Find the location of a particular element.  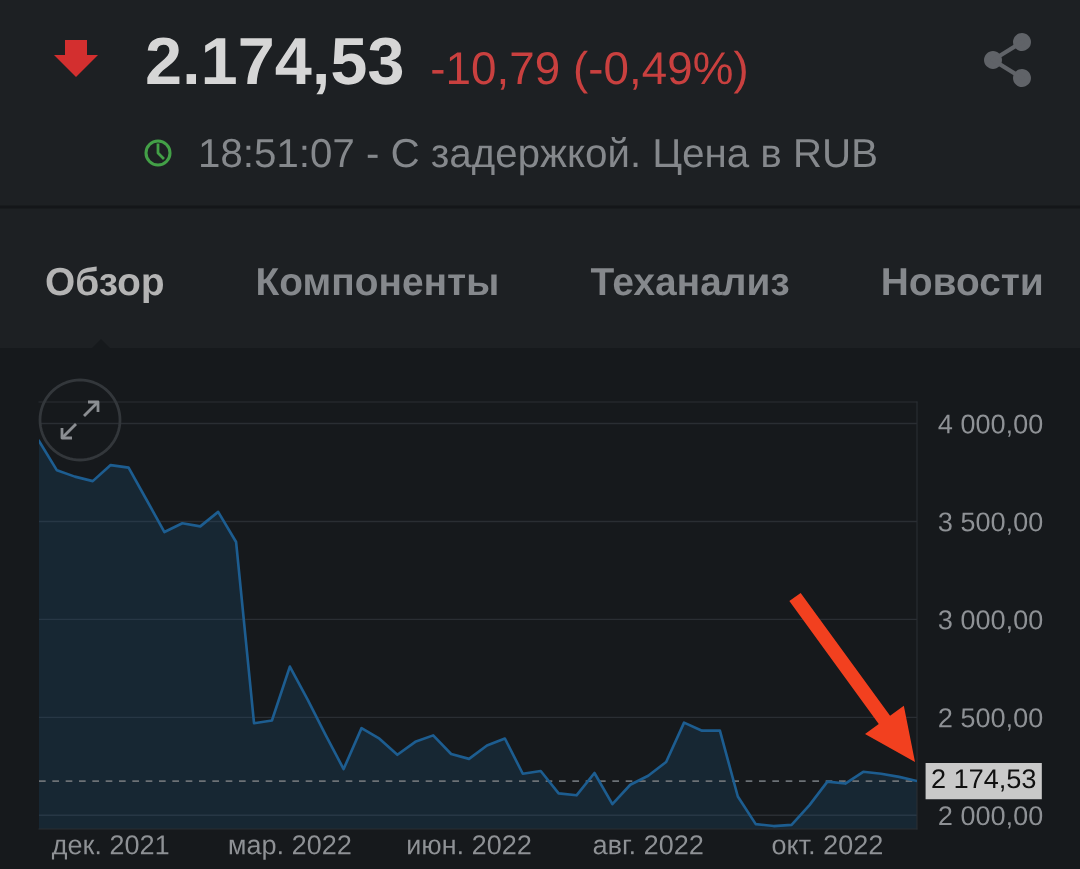

x-tick-label: дек. 2021 is located at coordinates (110, 847).